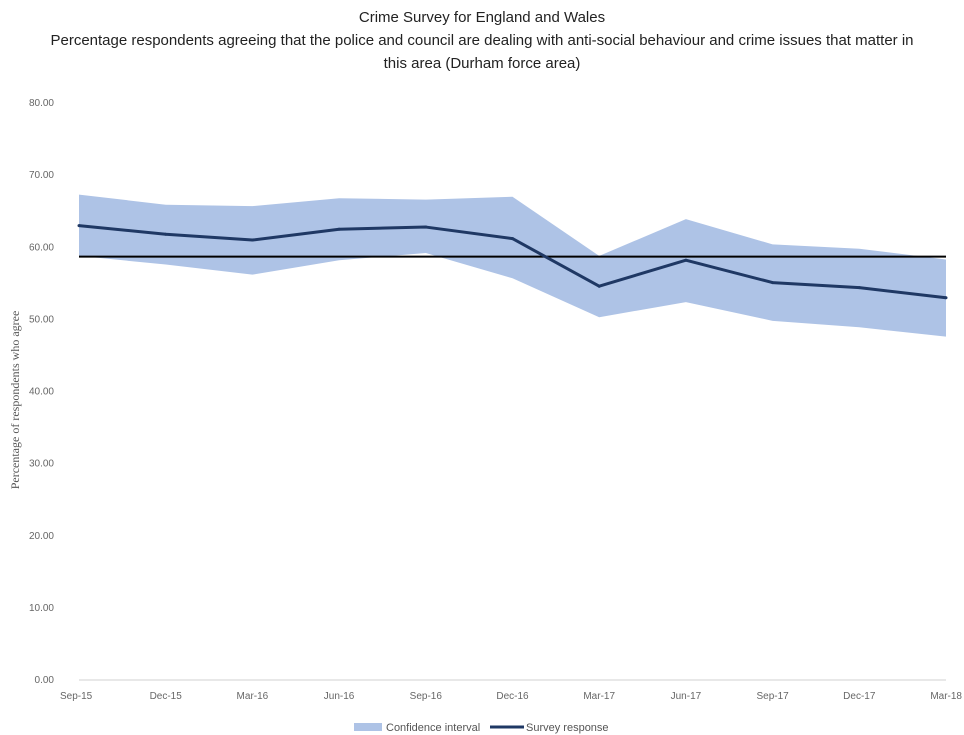  I want to click on x-tick-label: Mar-17, so click(599, 696).